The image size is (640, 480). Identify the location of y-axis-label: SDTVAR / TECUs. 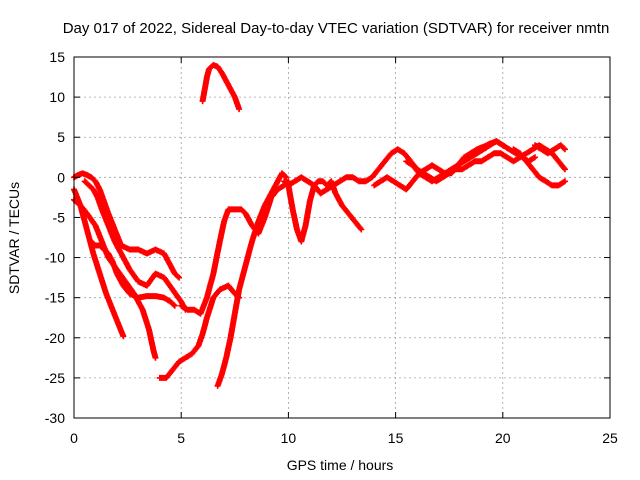
(14, 238).